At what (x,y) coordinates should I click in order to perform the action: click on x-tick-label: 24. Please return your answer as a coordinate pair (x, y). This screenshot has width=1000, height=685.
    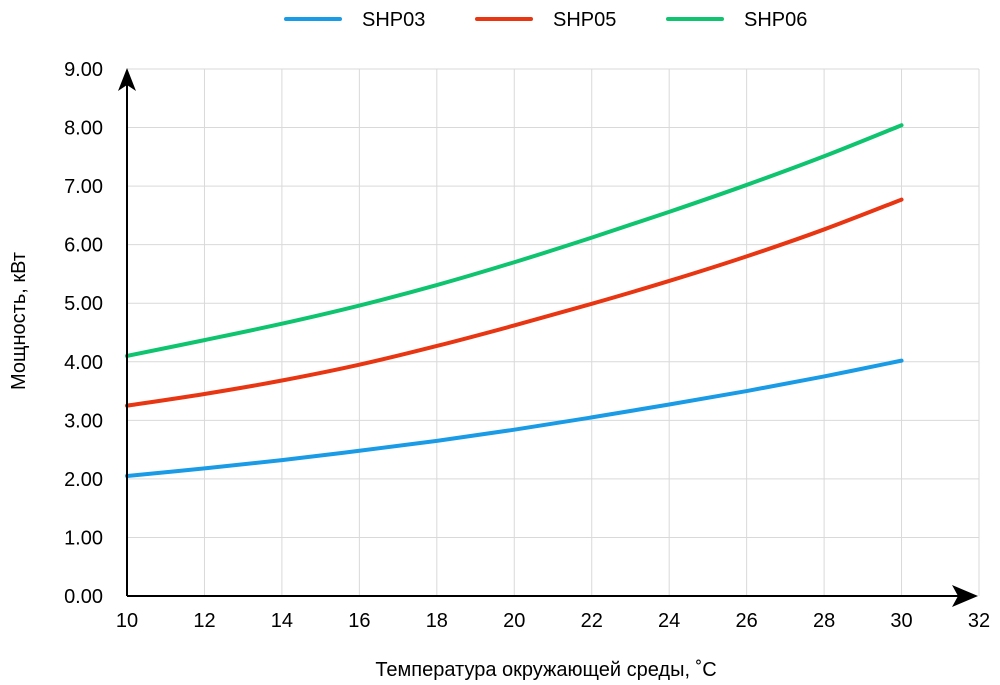
    Looking at the image, I should click on (669, 621).